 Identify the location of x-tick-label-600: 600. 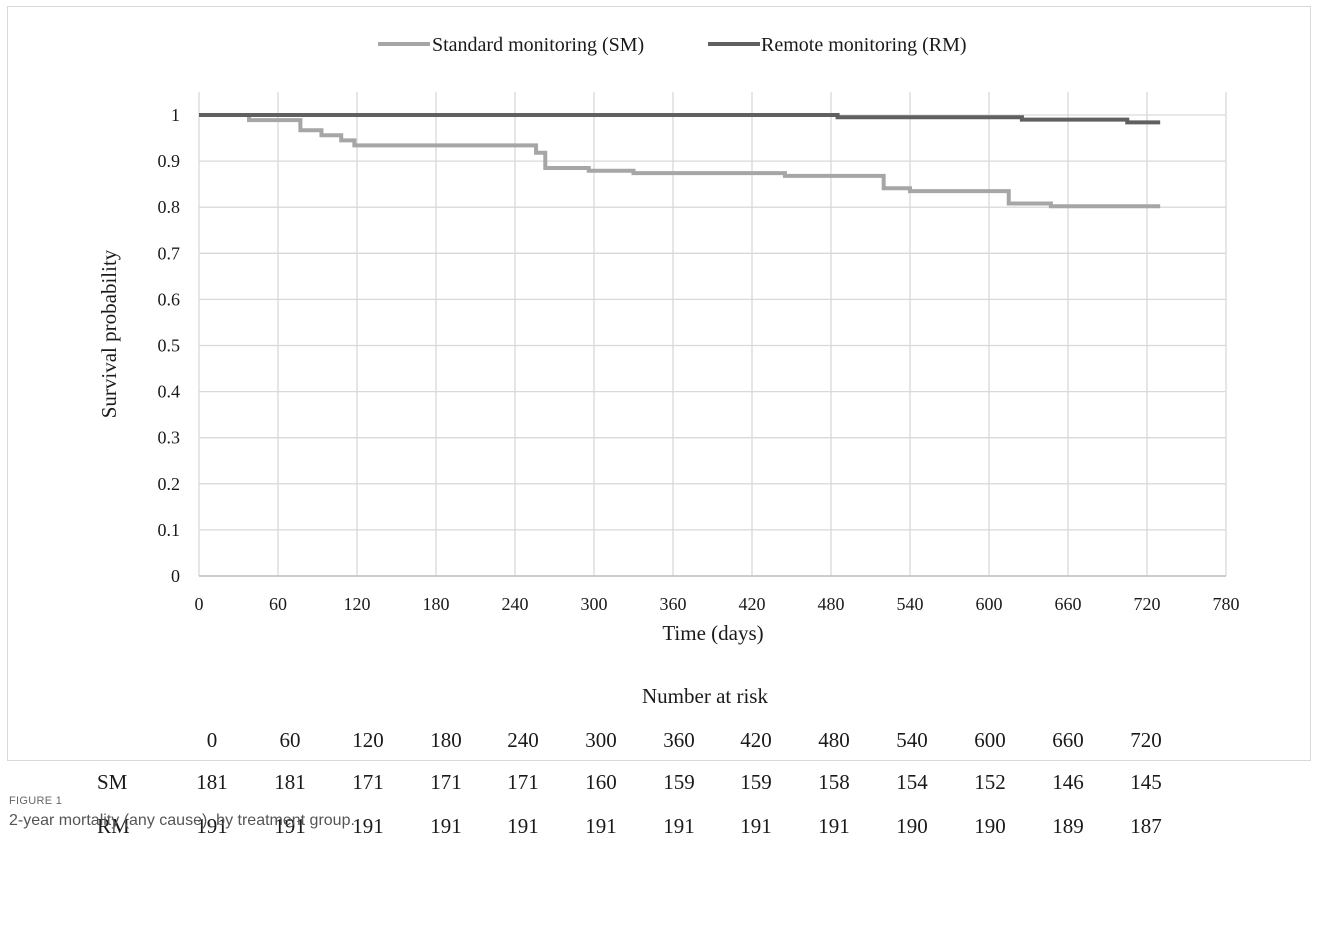
(989, 604).